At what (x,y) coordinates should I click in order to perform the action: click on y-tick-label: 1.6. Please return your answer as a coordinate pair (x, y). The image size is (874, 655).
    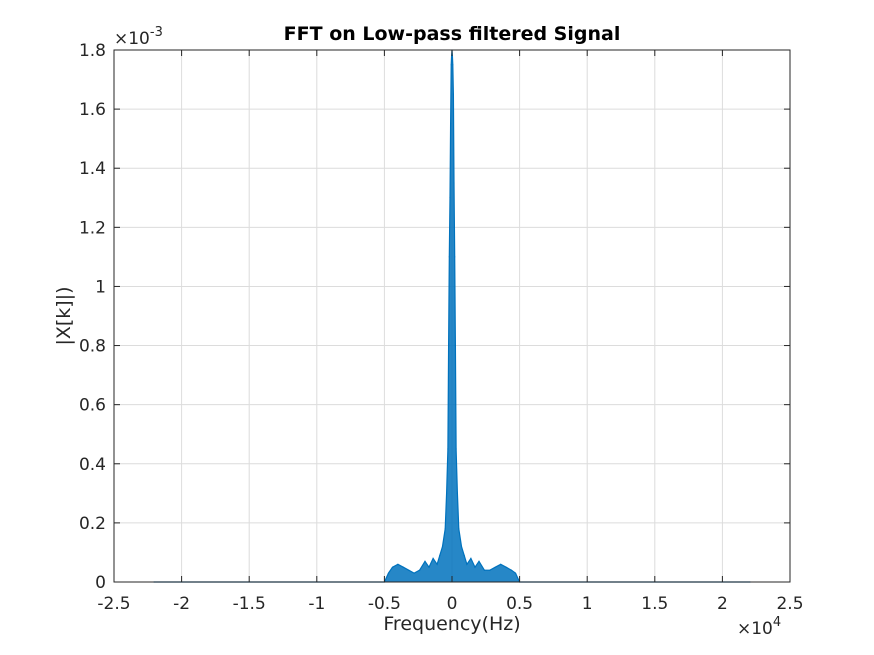
    Looking at the image, I should click on (92, 110).